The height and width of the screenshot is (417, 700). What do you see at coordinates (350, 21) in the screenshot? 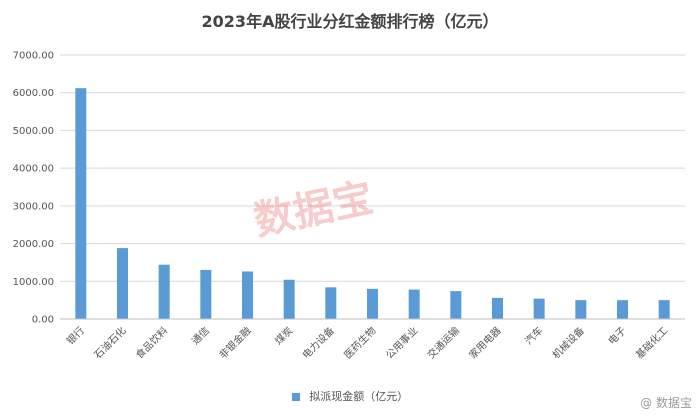
I see `chart-title: 2023年A股行业分红金额排行榜（亿元）` at bounding box center [350, 21].